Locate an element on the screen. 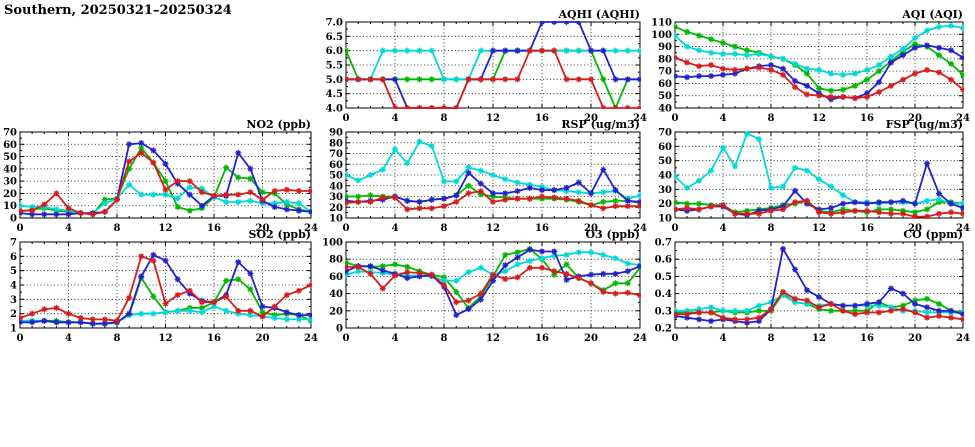  svg-text: 5.0 is located at coordinates (334, 80).